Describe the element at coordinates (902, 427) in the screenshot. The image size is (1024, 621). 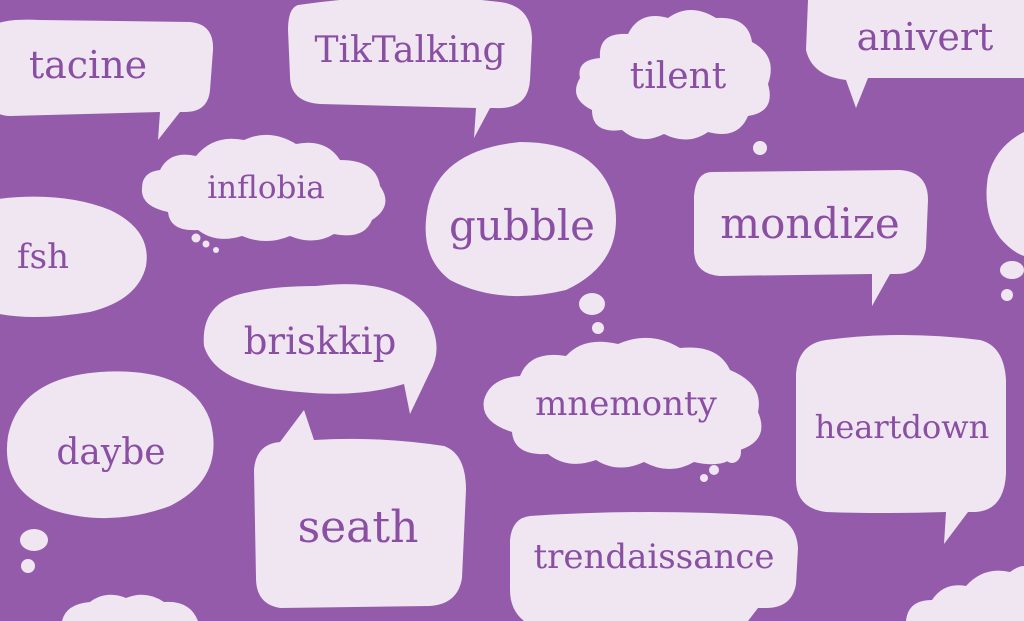
I see `word-heartdown: heartdown` at that location.